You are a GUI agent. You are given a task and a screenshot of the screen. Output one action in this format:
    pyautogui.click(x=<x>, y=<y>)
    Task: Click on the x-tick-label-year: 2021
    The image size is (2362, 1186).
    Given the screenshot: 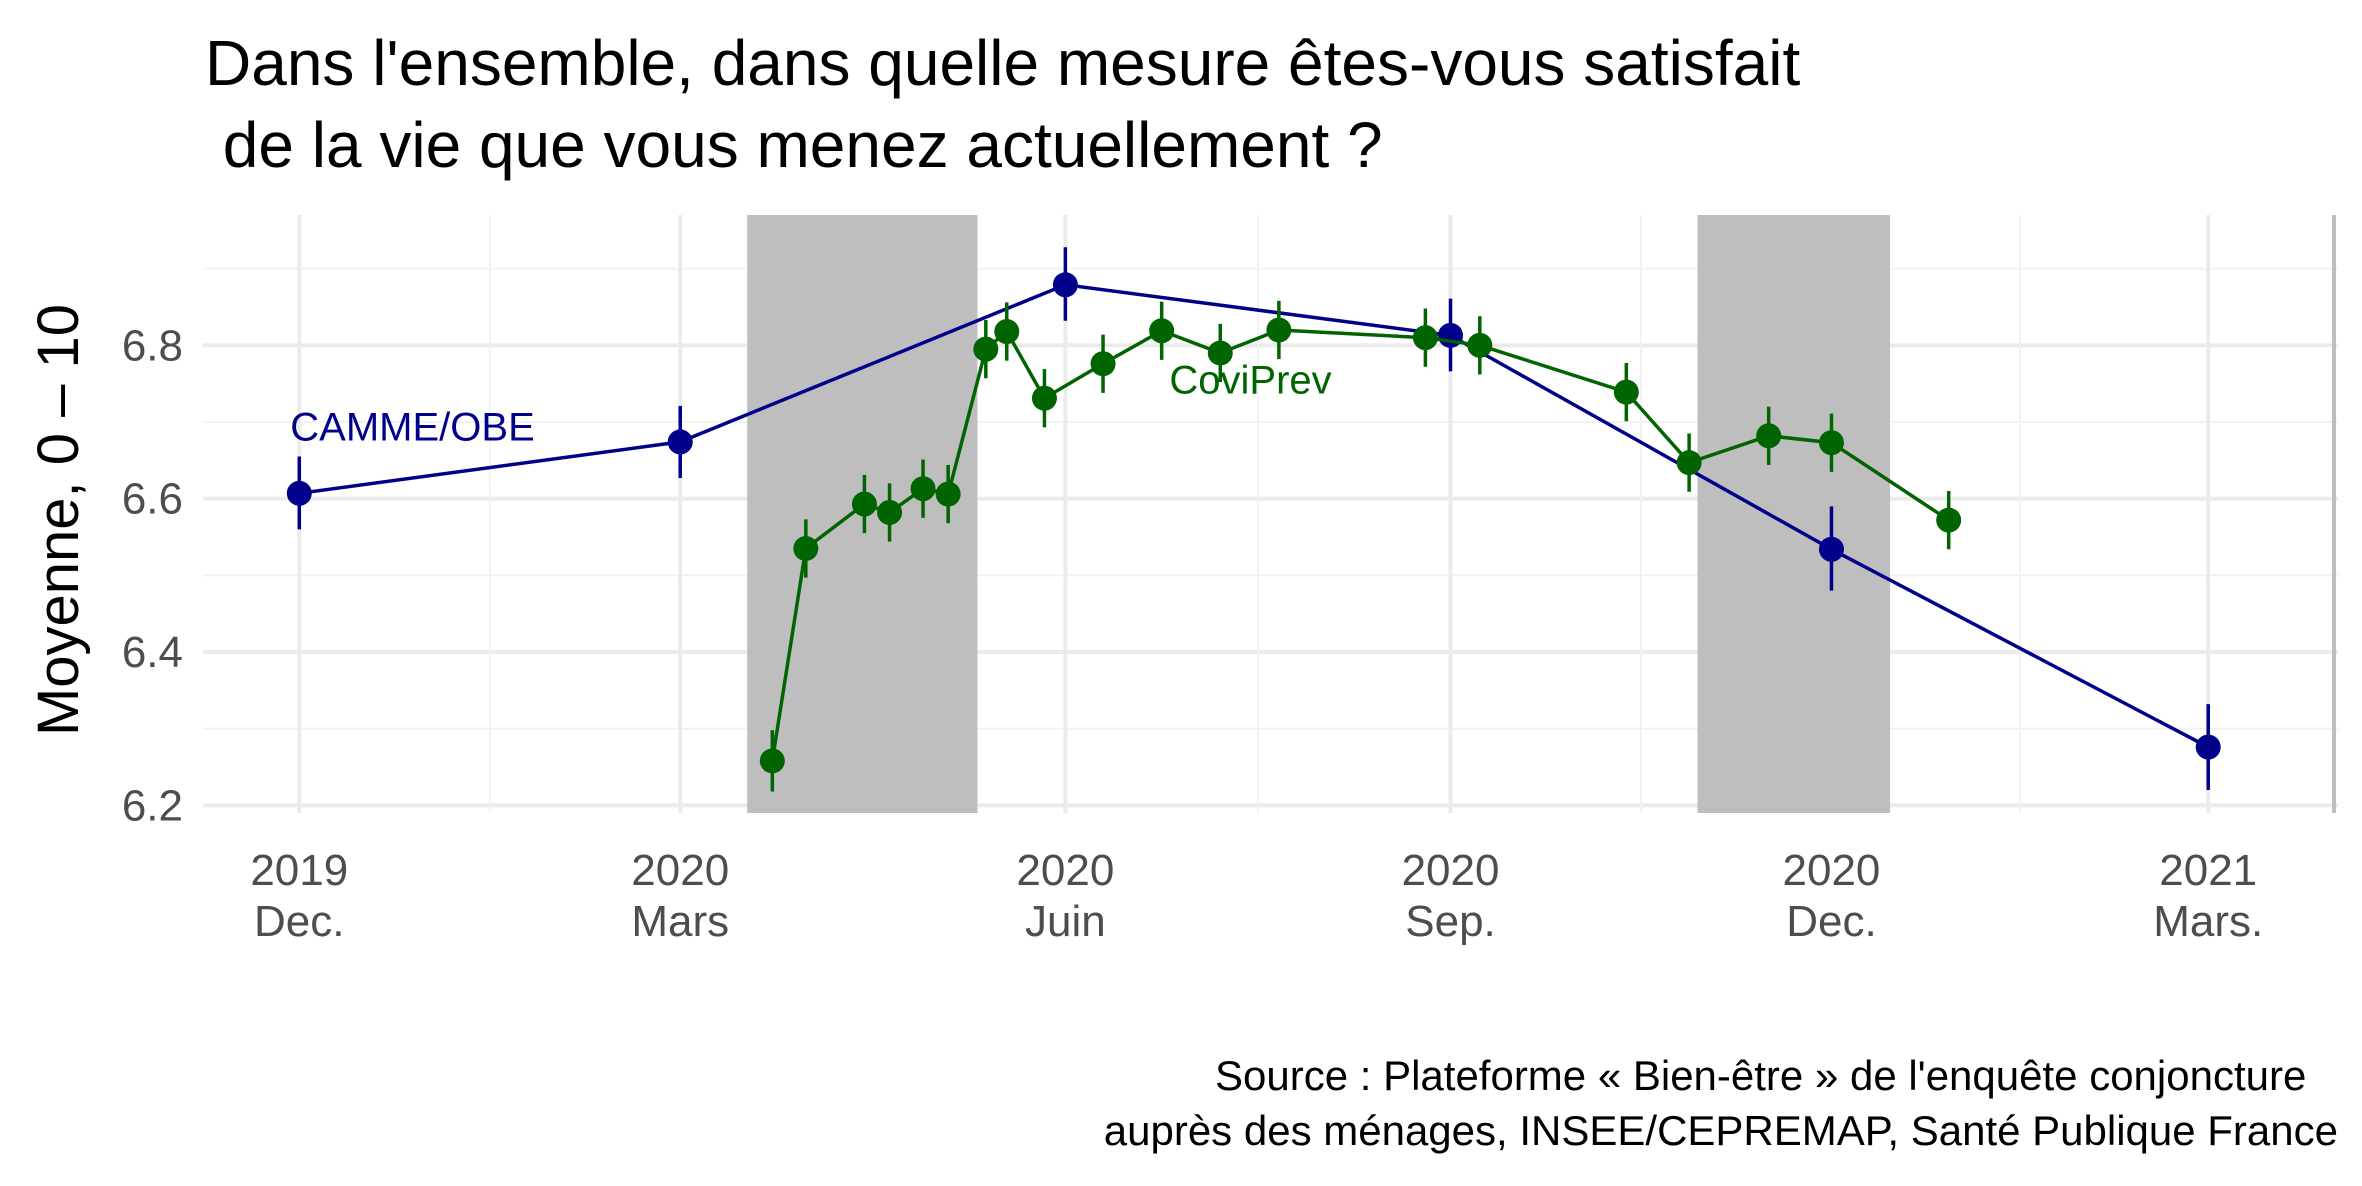 What is the action you would take?
    pyautogui.click(x=2208, y=870)
    